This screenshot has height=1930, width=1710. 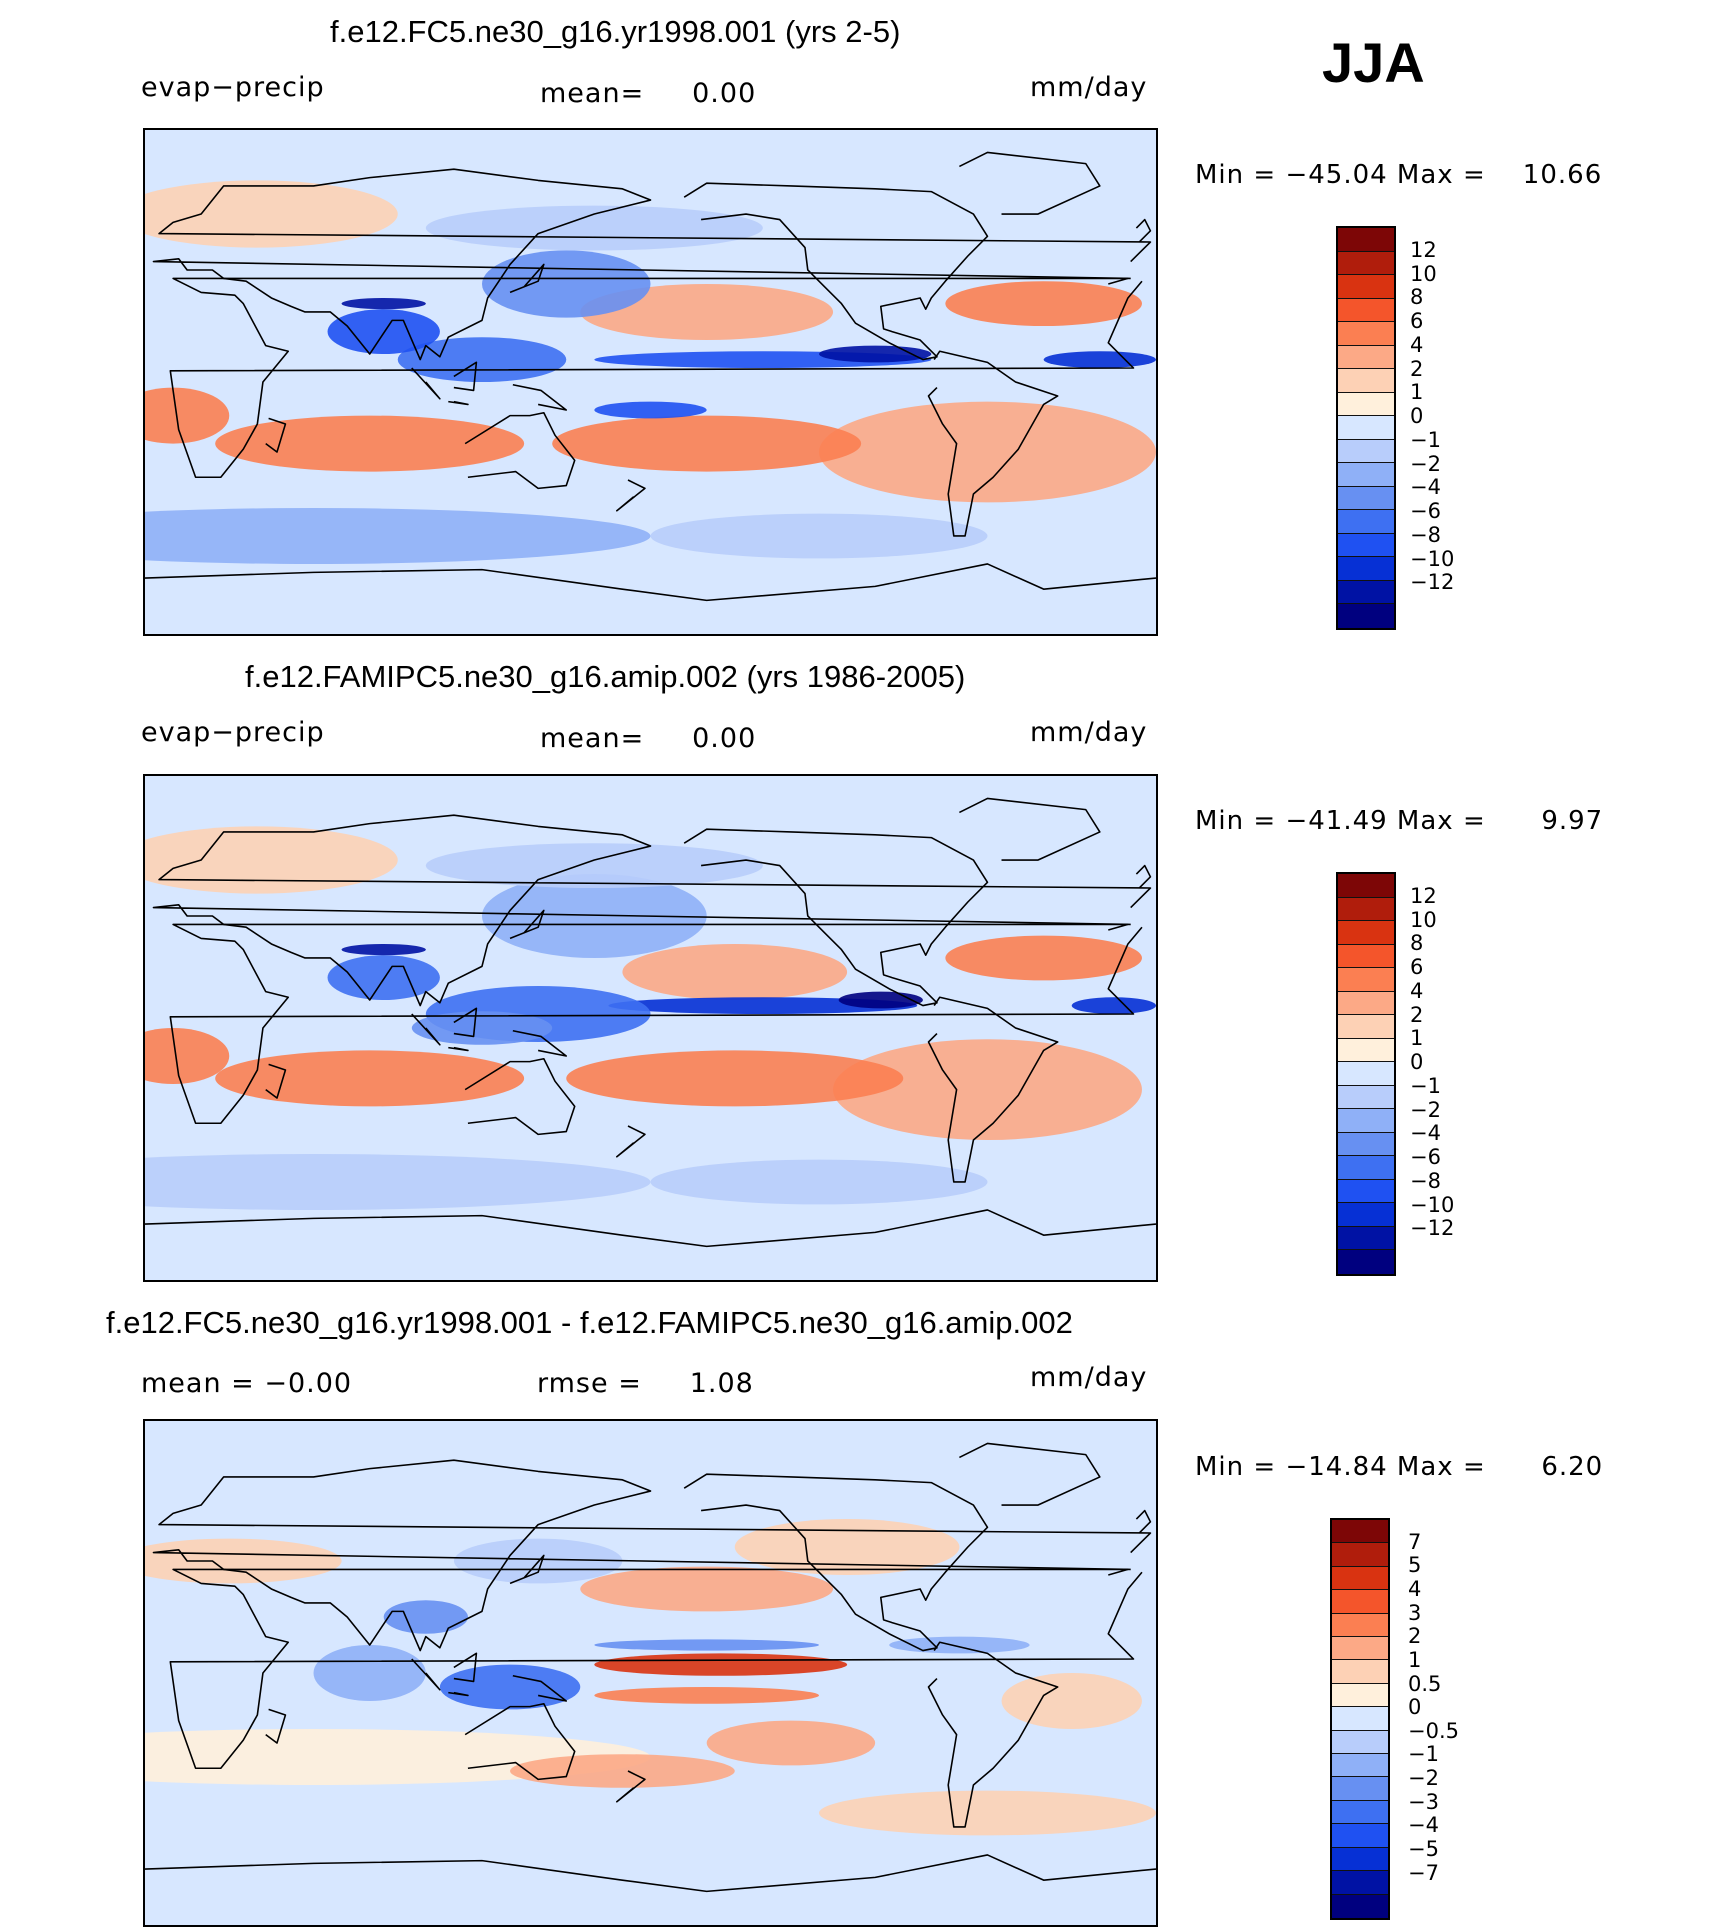 I want to click on colorbar-tick-label: −10, so click(x=1432, y=558).